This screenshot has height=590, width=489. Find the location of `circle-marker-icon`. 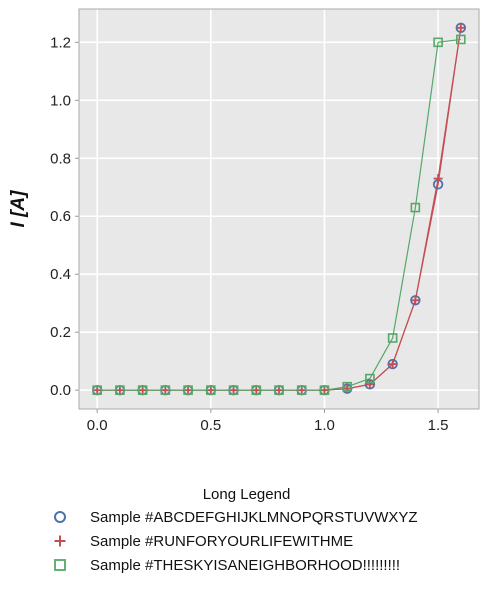

circle-marker-icon is located at coordinates (60, 517).